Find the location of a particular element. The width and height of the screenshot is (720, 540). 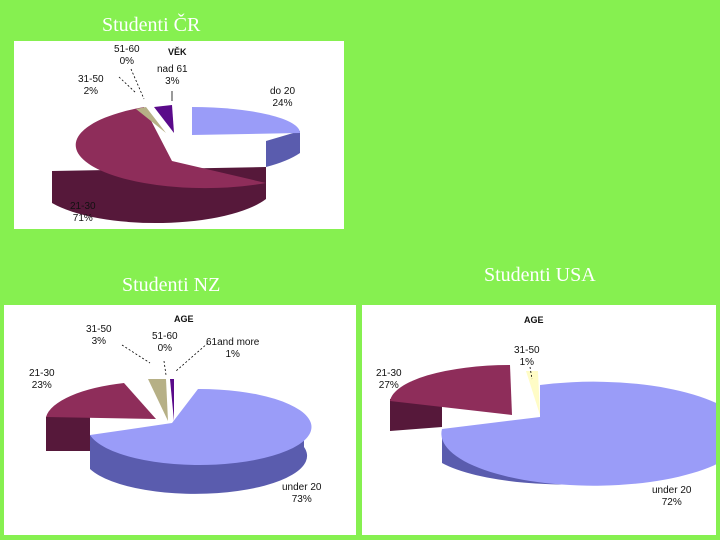

slice-side-do20-cr is located at coordinates (283, 149).